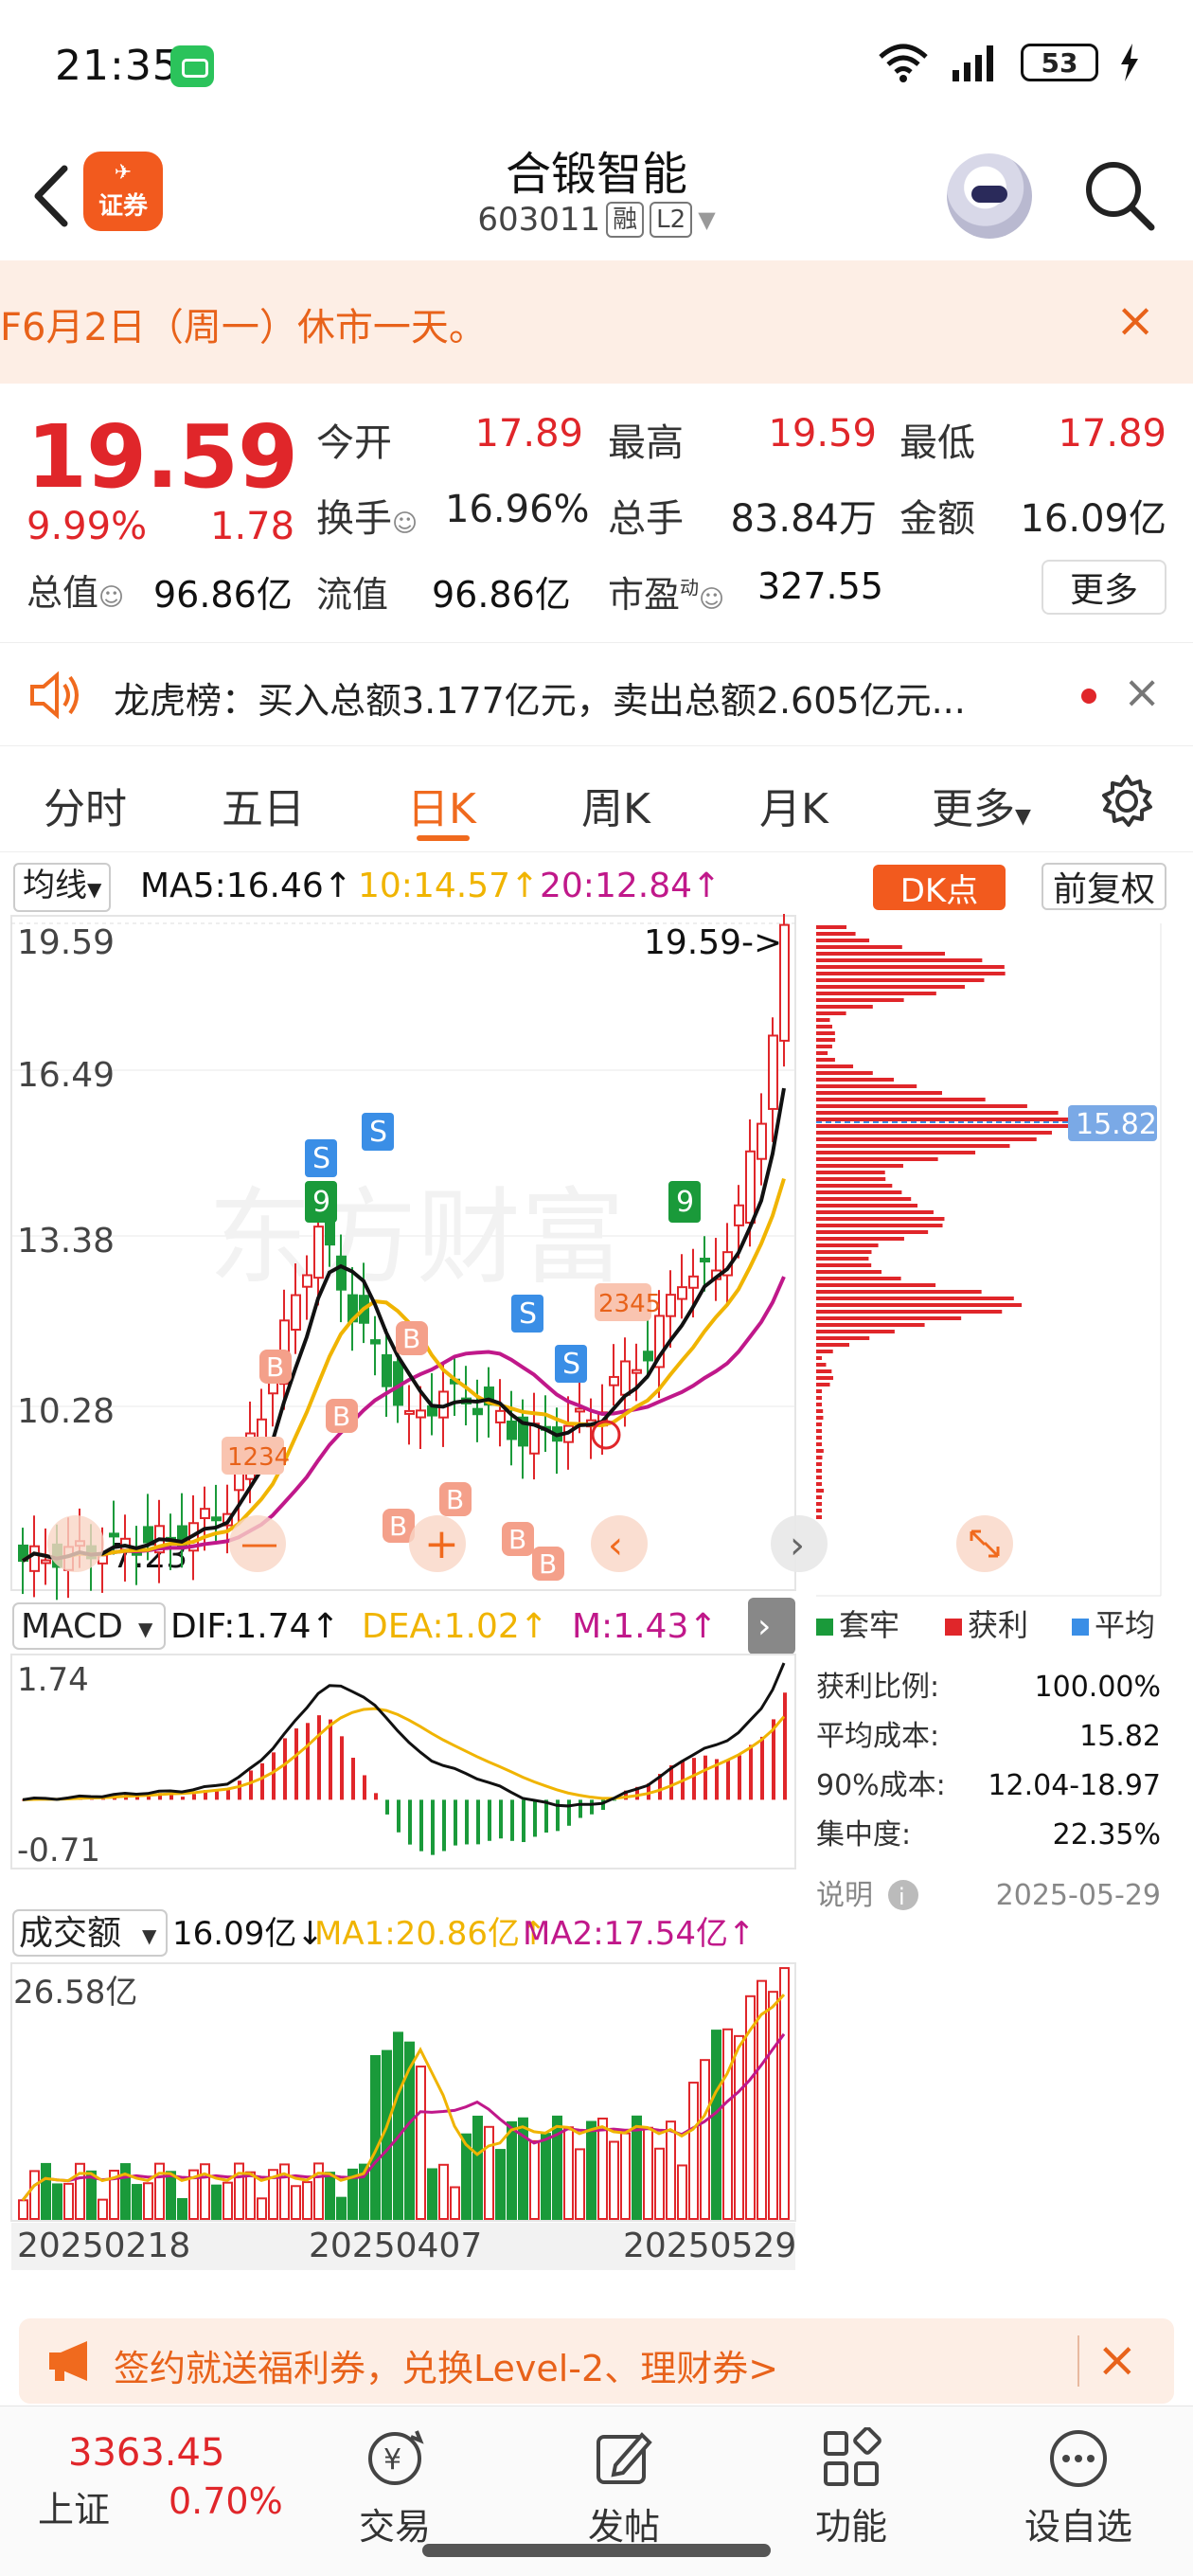 The height and width of the screenshot is (2576, 1193). Describe the element at coordinates (226, 2501) in the screenshot. I see `index-change-percent: 0.70%` at that location.